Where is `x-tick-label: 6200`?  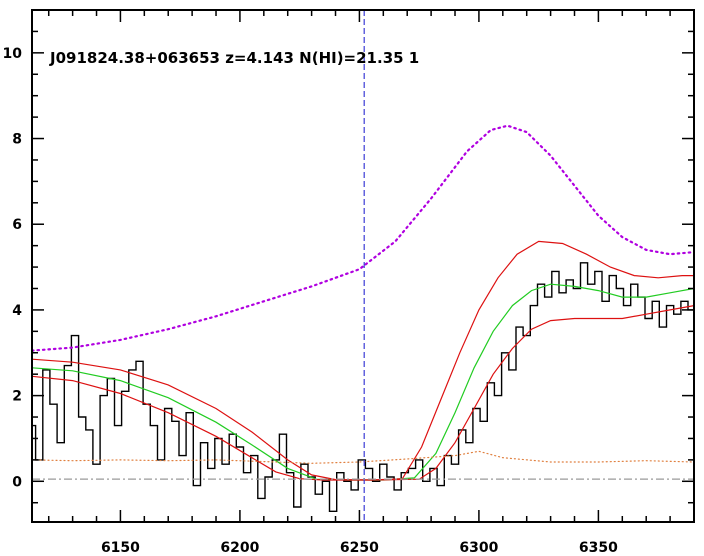
x-tick-label: 6200 is located at coordinates (239, 548).